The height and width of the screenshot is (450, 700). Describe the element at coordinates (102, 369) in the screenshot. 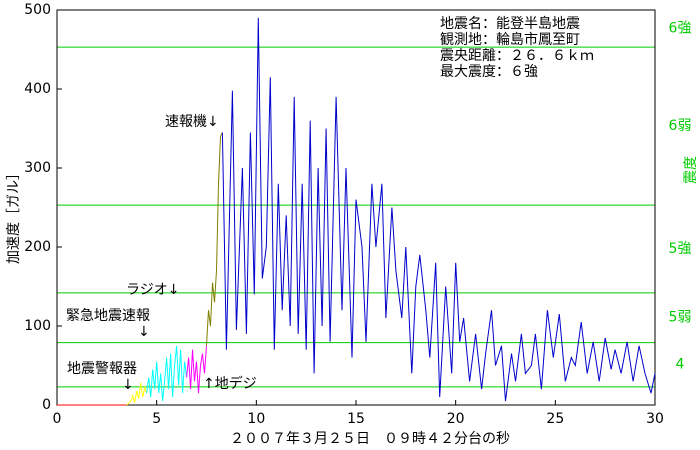

I see `annotation: 地震警報器` at that location.